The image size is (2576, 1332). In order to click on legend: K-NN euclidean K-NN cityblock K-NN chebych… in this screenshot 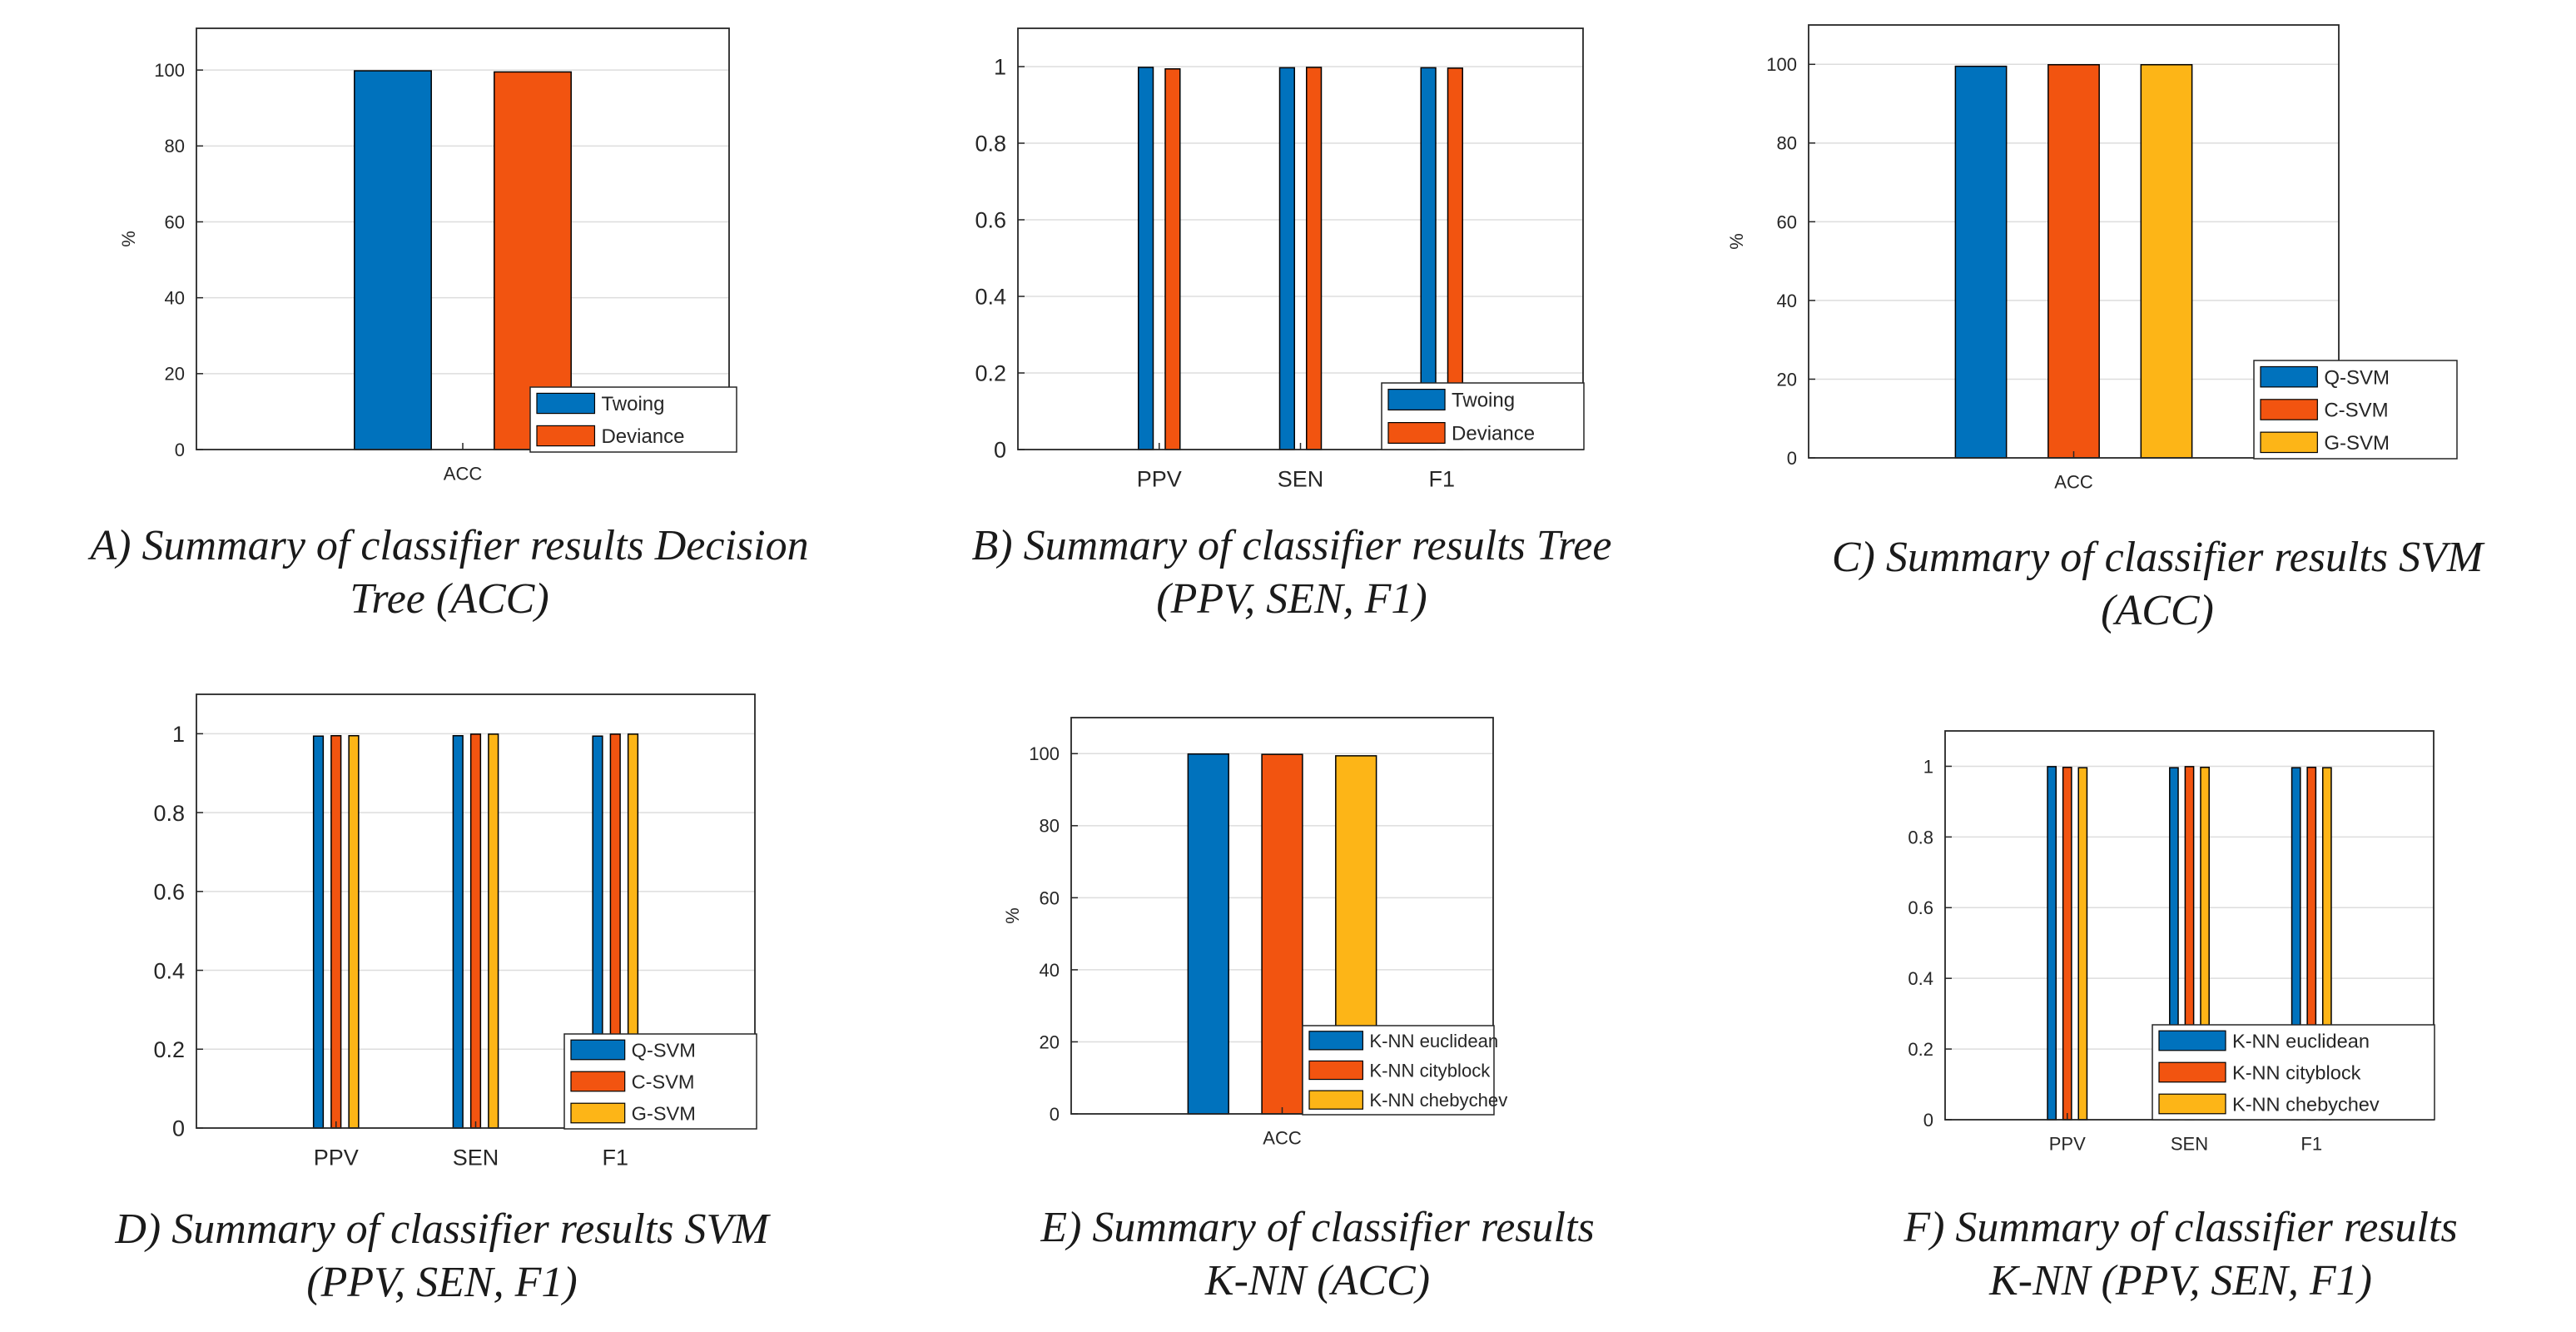, I will do `click(2293, 1073)`.